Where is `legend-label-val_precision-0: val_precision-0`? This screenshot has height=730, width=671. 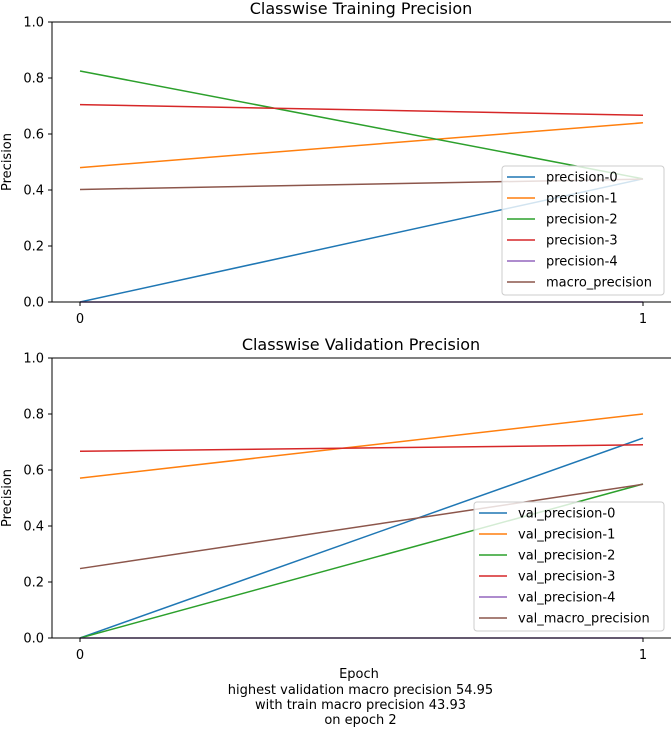
legend-label-val_precision-0: val_precision-0 is located at coordinates (566, 514).